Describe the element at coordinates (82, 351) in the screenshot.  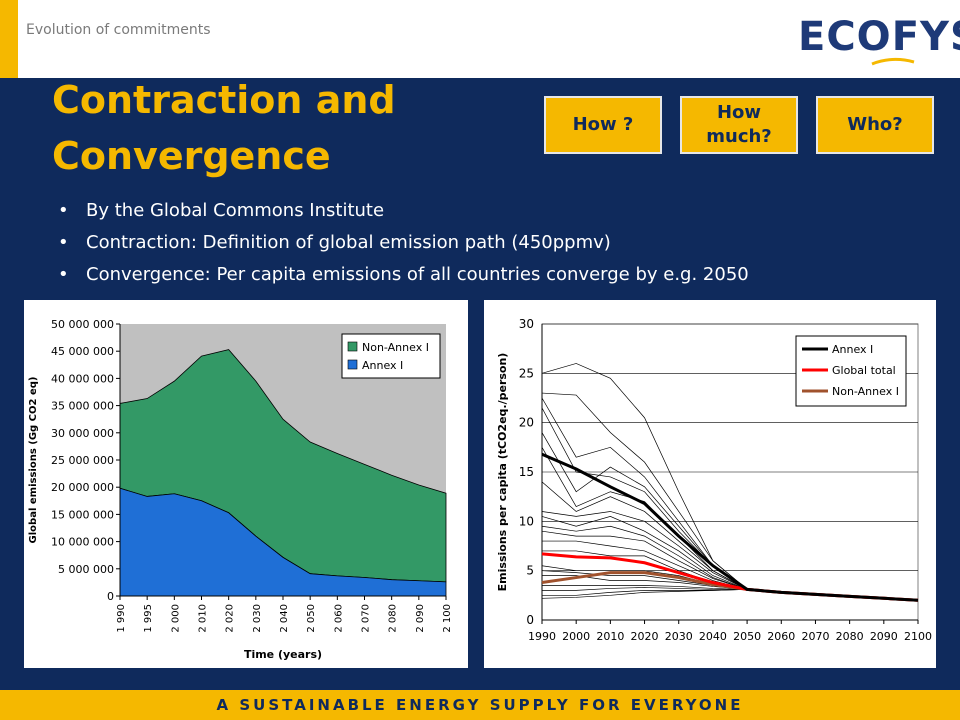
I see `y-tick-label: 45 000 000` at that location.